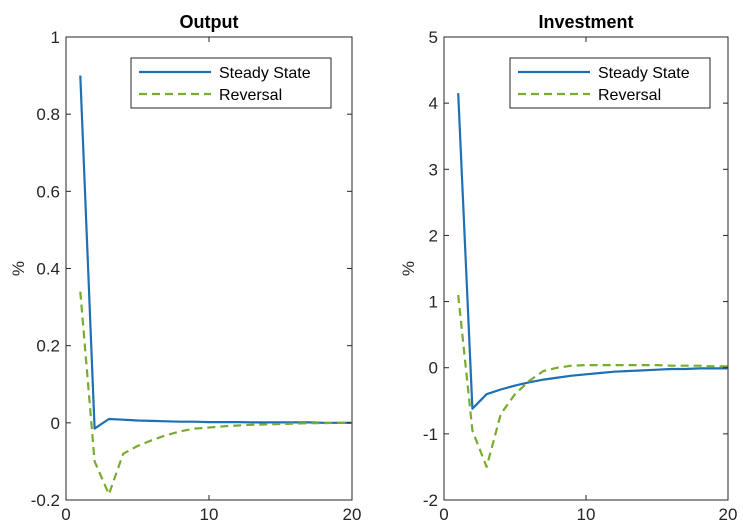 This screenshot has height=529, width=743. What do you see at coordinates (65, 514) in the screenshot?
I see `output-x-tick-label: 0` at bounding box center [65, 514].